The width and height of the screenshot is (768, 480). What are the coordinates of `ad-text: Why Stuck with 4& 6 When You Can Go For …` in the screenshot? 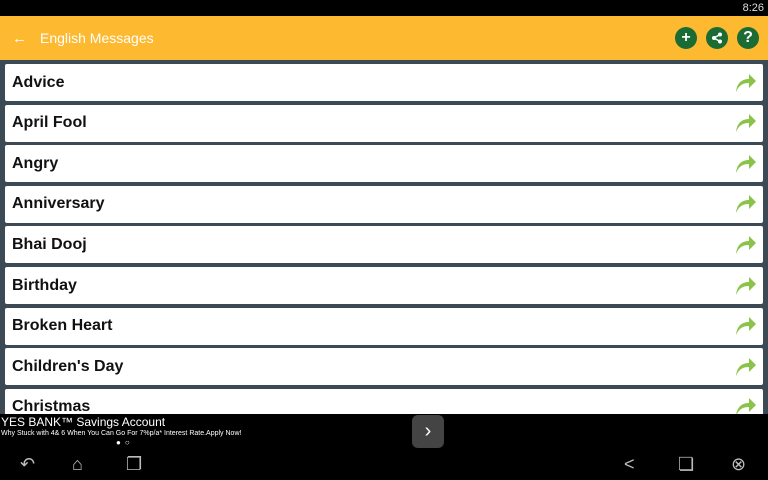 It's located at (121, 433).